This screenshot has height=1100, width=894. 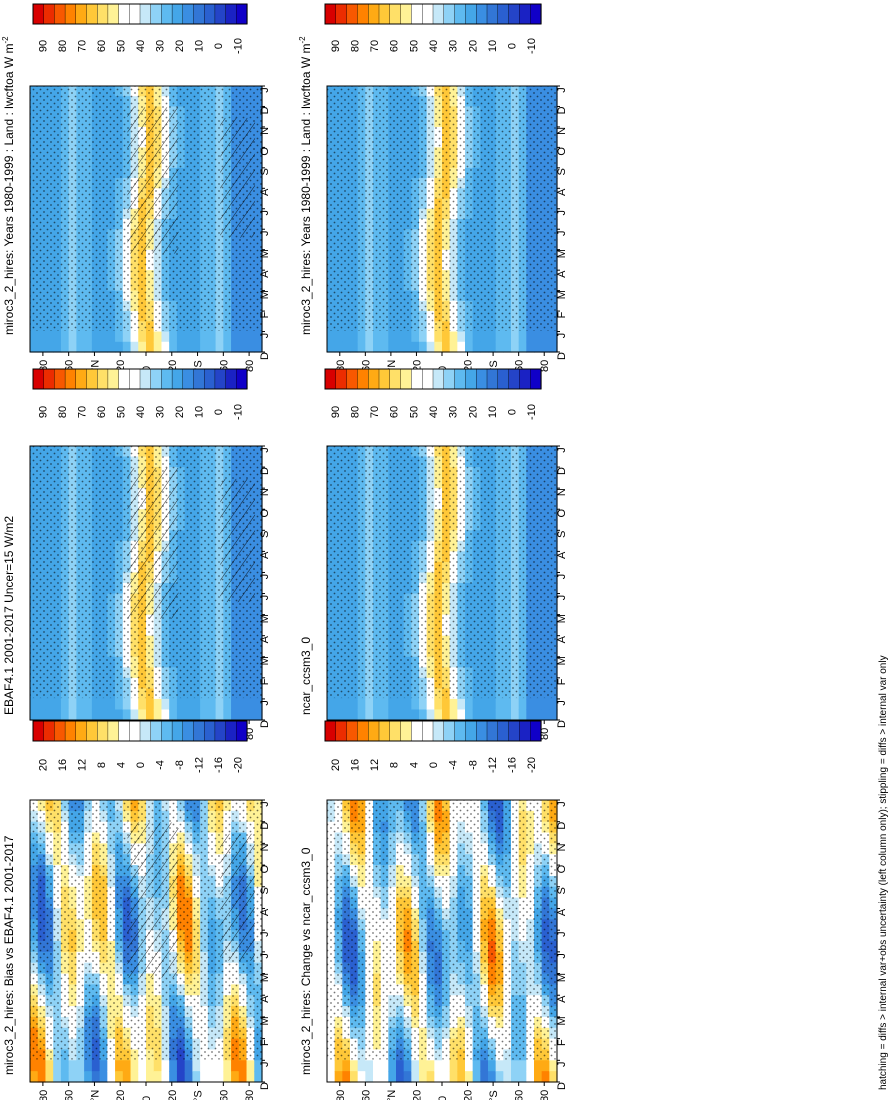 I want to click on colorbar-tick-label: -4, so click(x=160, y=765).